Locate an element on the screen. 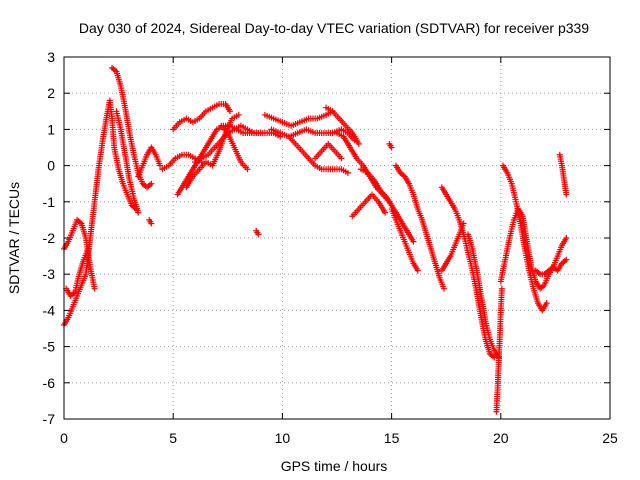 This screenshot has width=640, height=480. series-t21 is located at coordinates (420, 227).